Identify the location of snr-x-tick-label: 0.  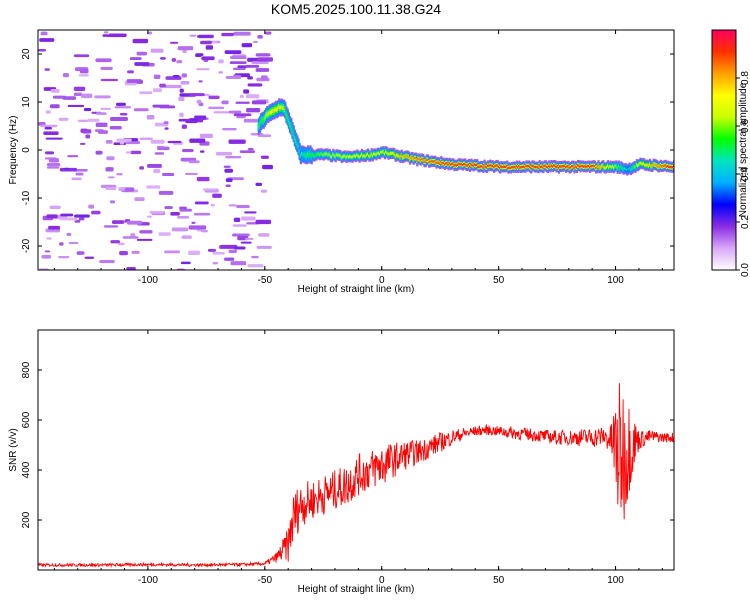
(382, 580).